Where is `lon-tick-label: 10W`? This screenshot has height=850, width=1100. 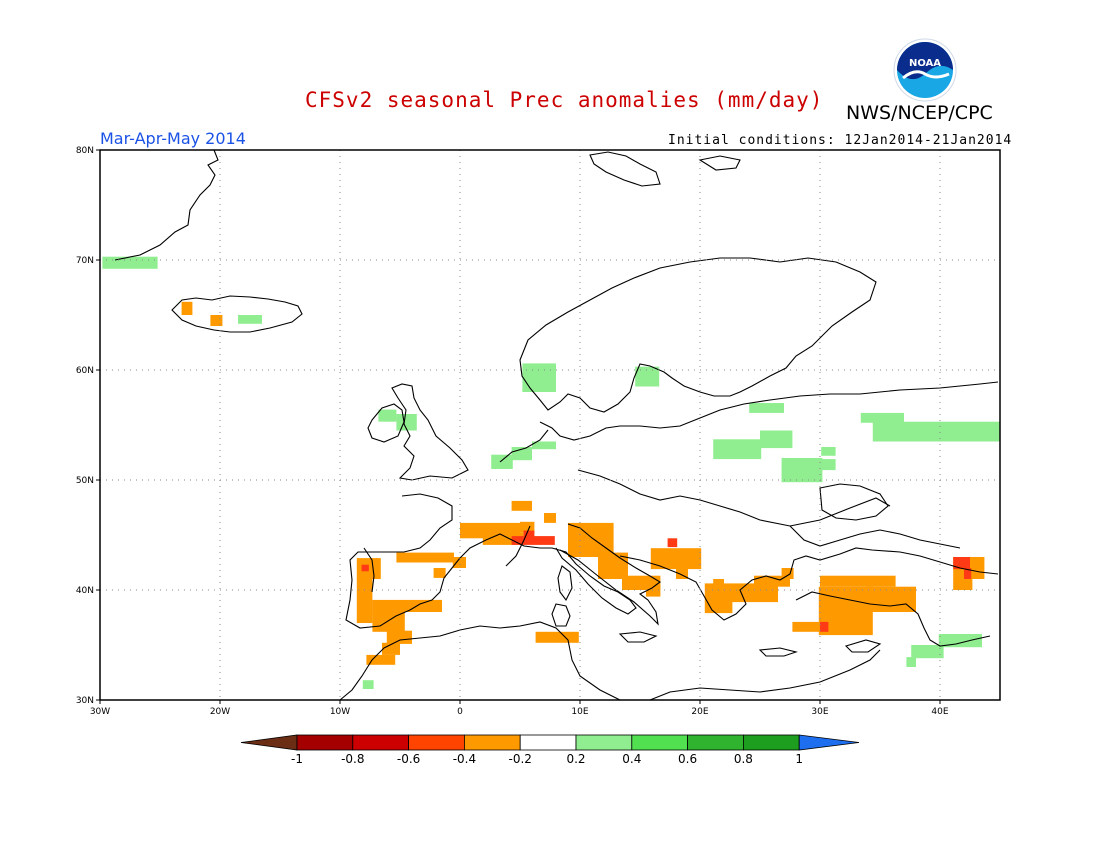
lon-tick-label: 10W is located at coordinates (340, 712).